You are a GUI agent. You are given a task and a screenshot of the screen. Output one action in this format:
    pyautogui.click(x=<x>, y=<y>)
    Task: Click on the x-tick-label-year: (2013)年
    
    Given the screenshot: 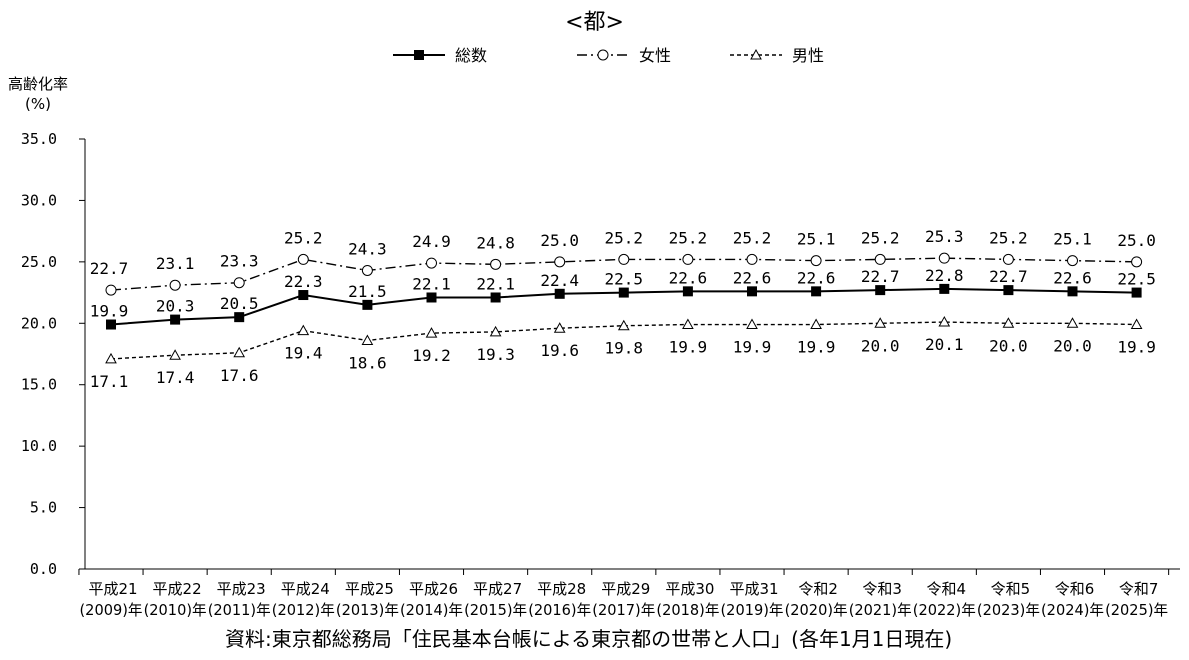 What is the action you would take?
    pyautogui.click(x=367, y=610)
    